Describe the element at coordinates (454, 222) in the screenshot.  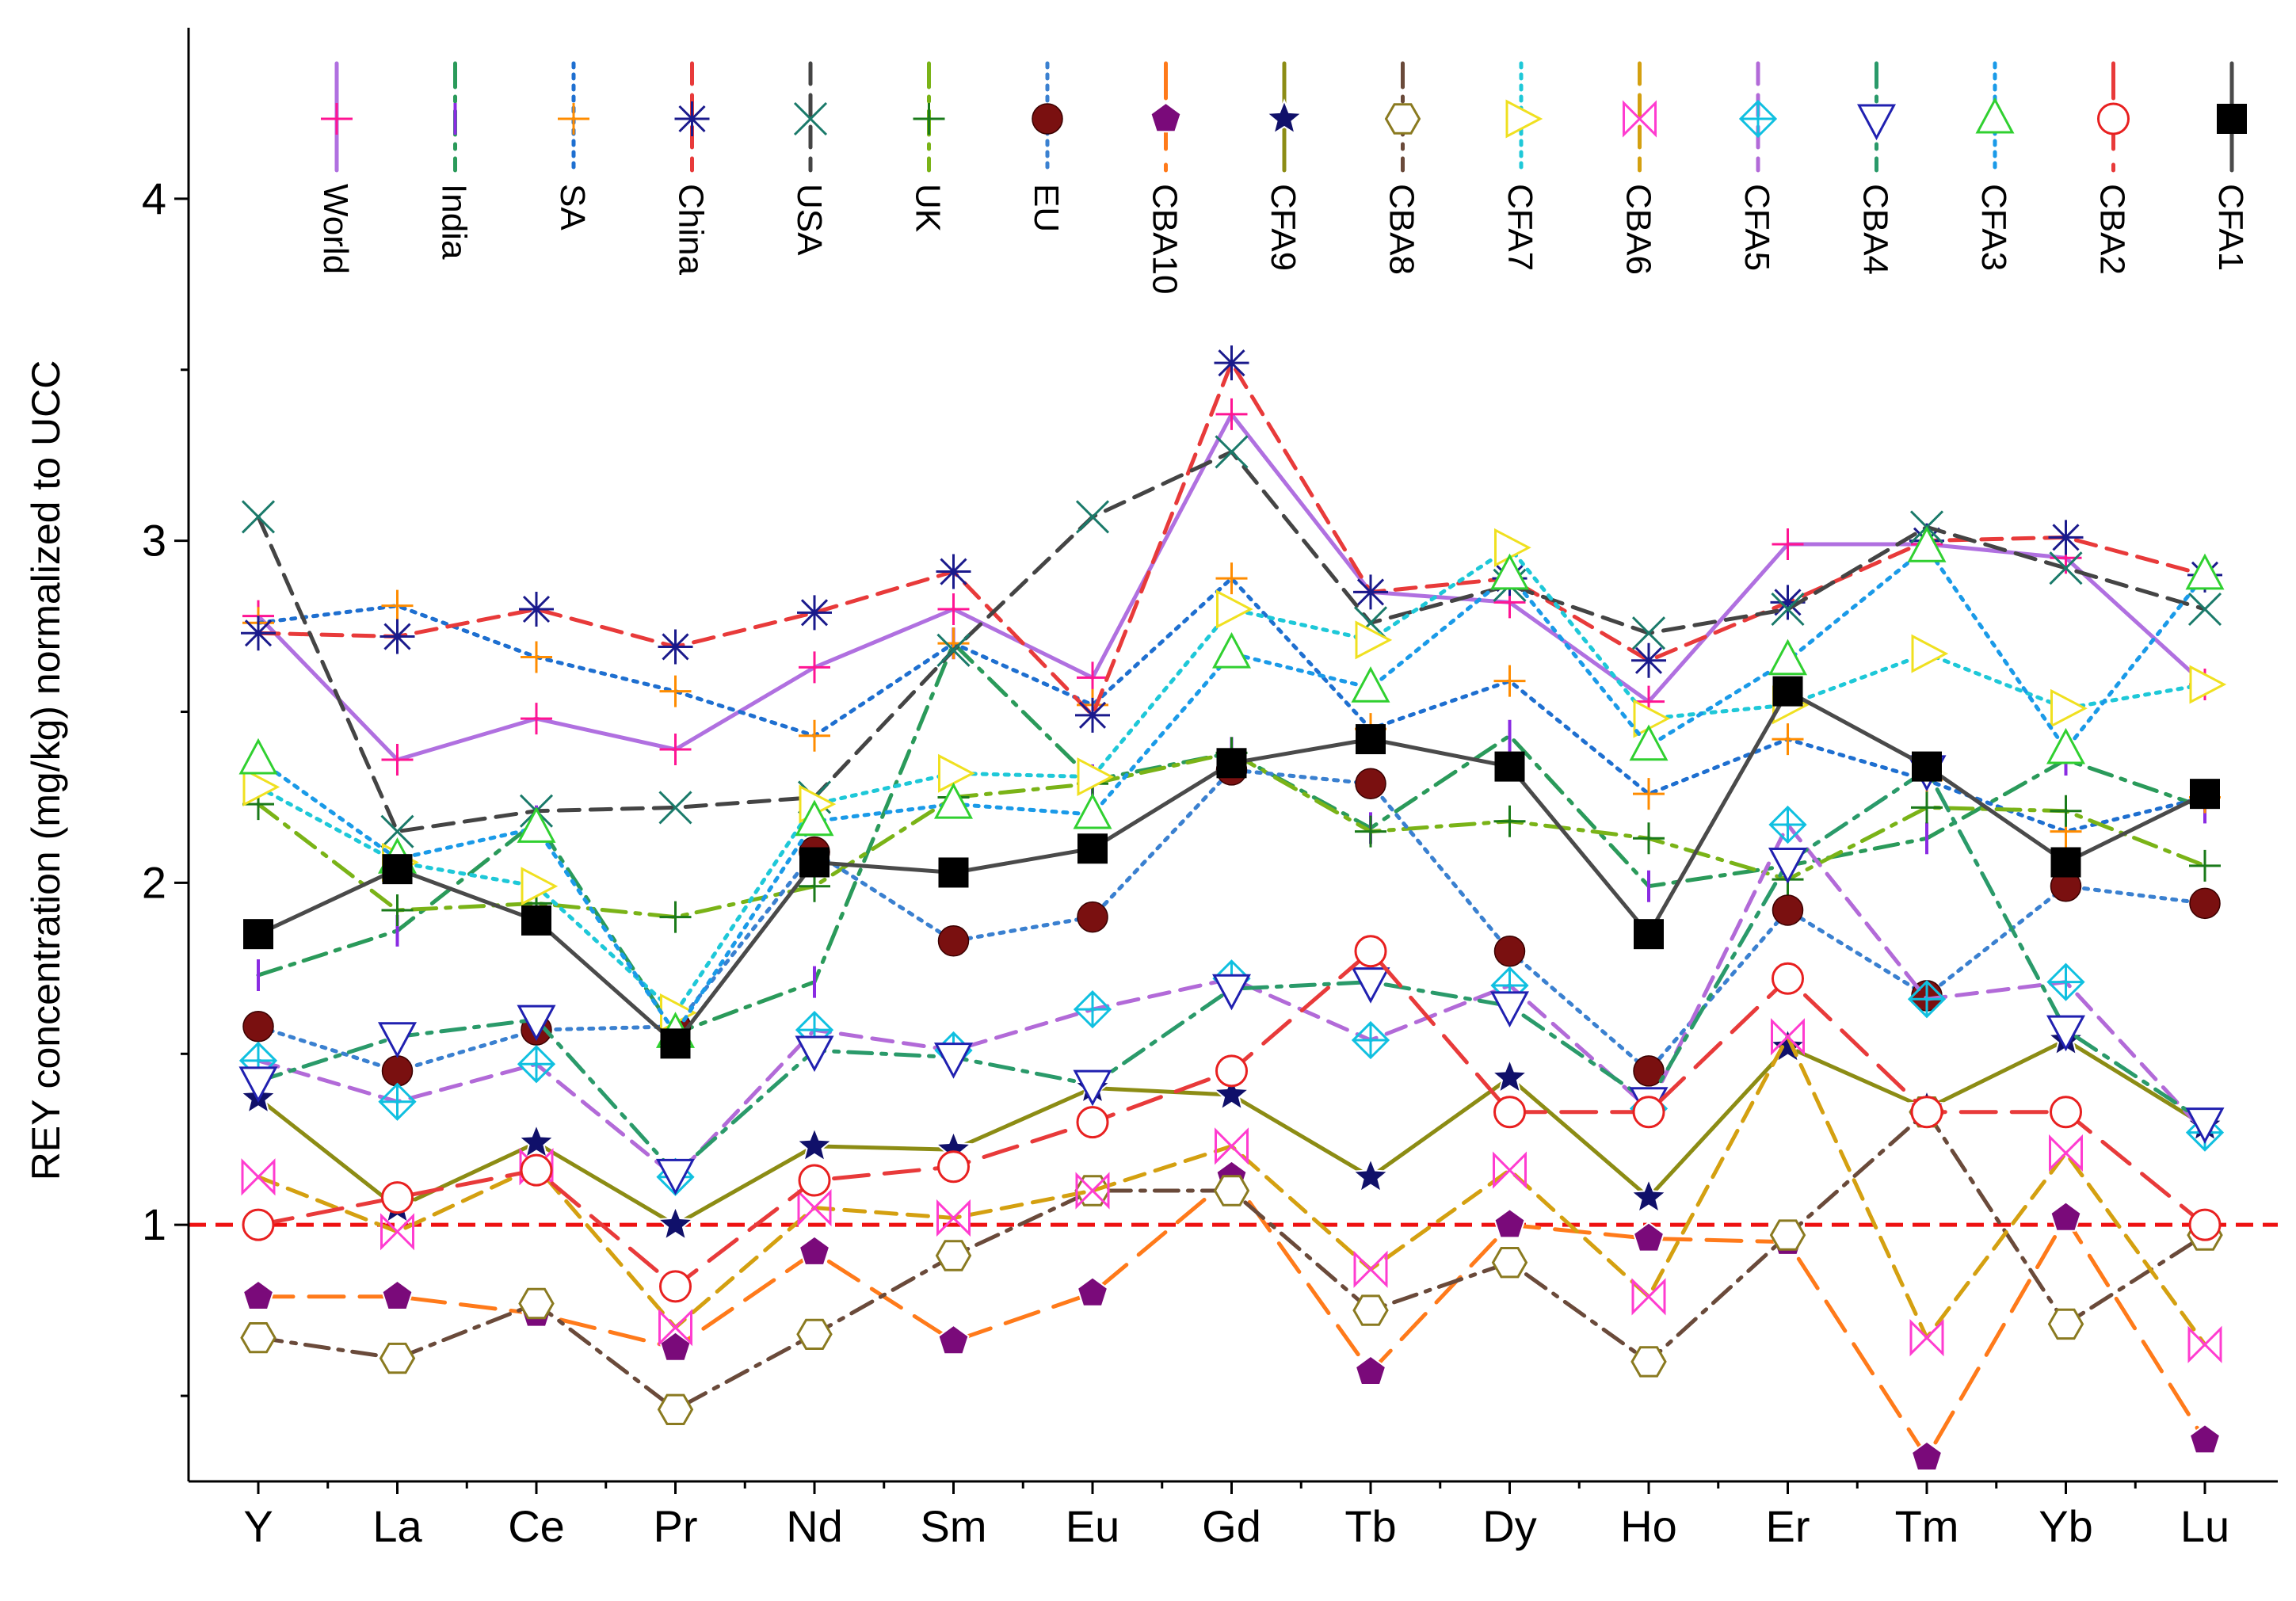
I see `legend-label-india: India` at that location.